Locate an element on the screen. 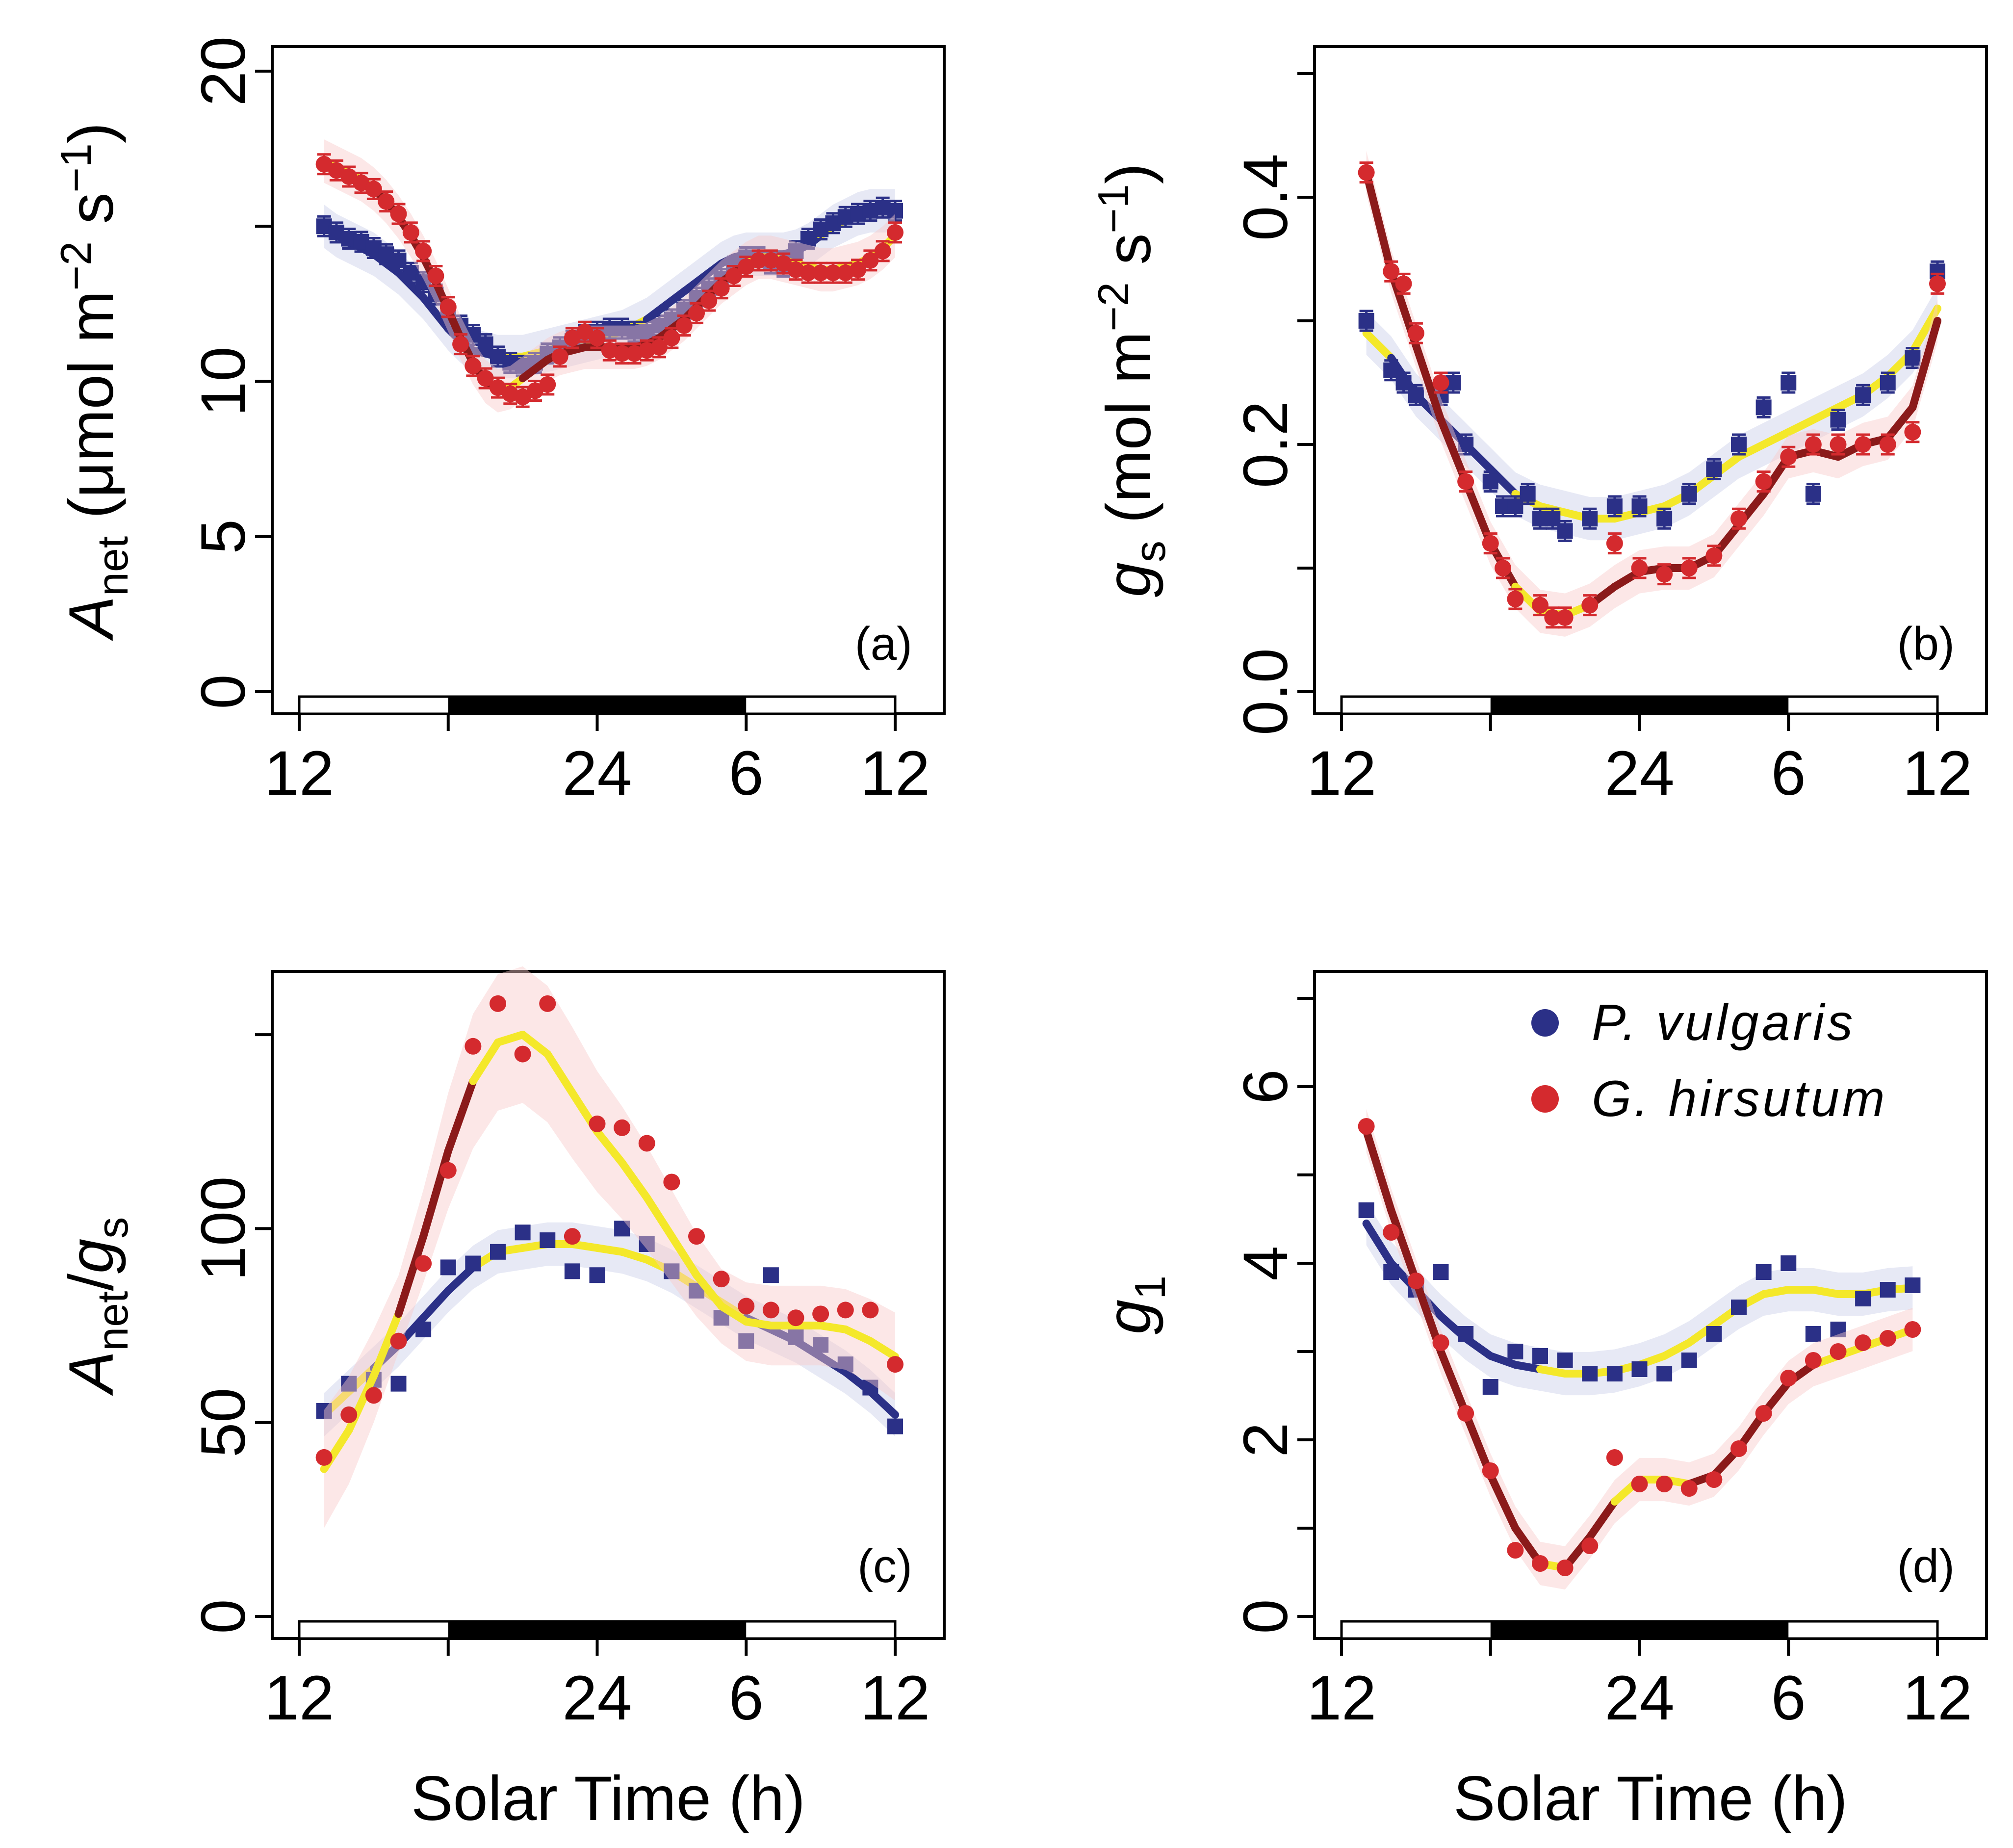 Image resolution: width=2013 pixels, height=1848 pixels. plot-frame is located at coordinates (608, 380).